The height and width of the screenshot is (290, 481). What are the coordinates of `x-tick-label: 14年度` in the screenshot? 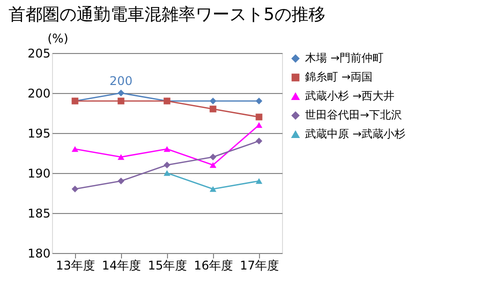 It's located at (122, 265).